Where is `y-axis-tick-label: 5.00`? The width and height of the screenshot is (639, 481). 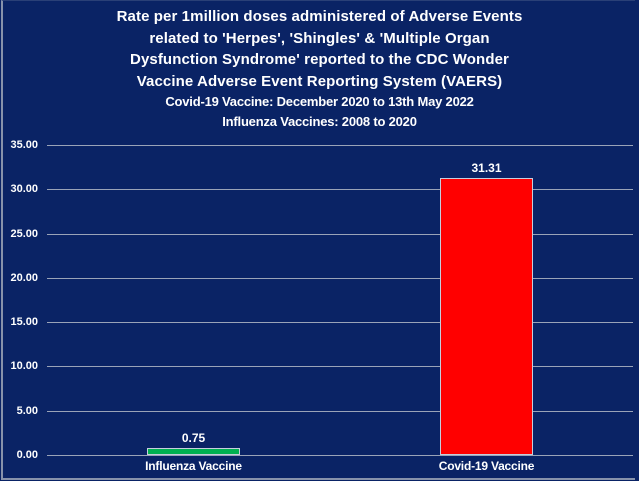
y-axis-tick-label: 5.00 is located at coordinates (27, 410).